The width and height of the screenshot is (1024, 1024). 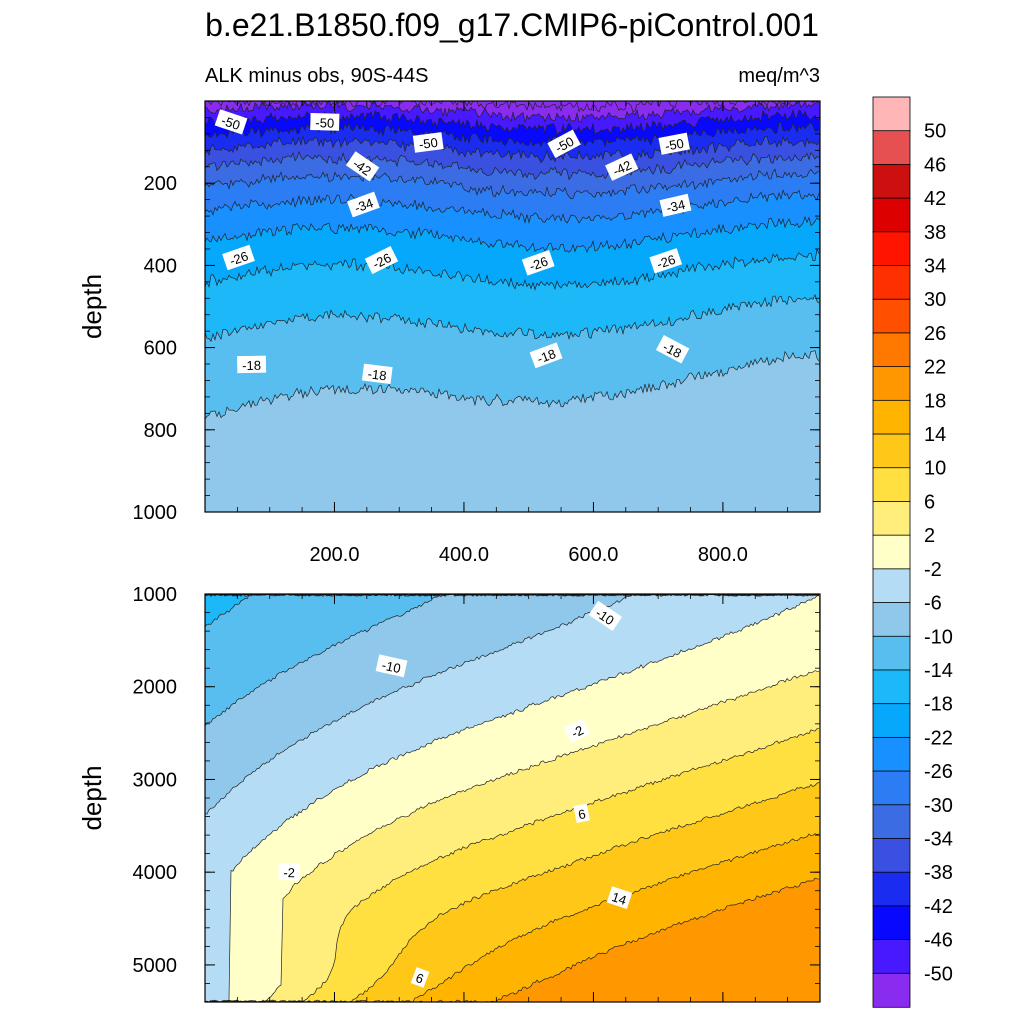 I want to click on y-tick-label: 4000, so click(x=155, y=873).